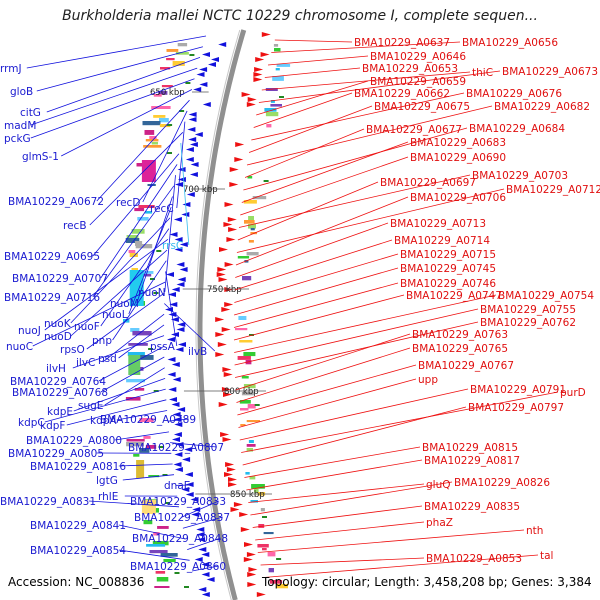 The image size is (600, 600). I want to click on left-gene-label: kdpE, so click(60, 412).